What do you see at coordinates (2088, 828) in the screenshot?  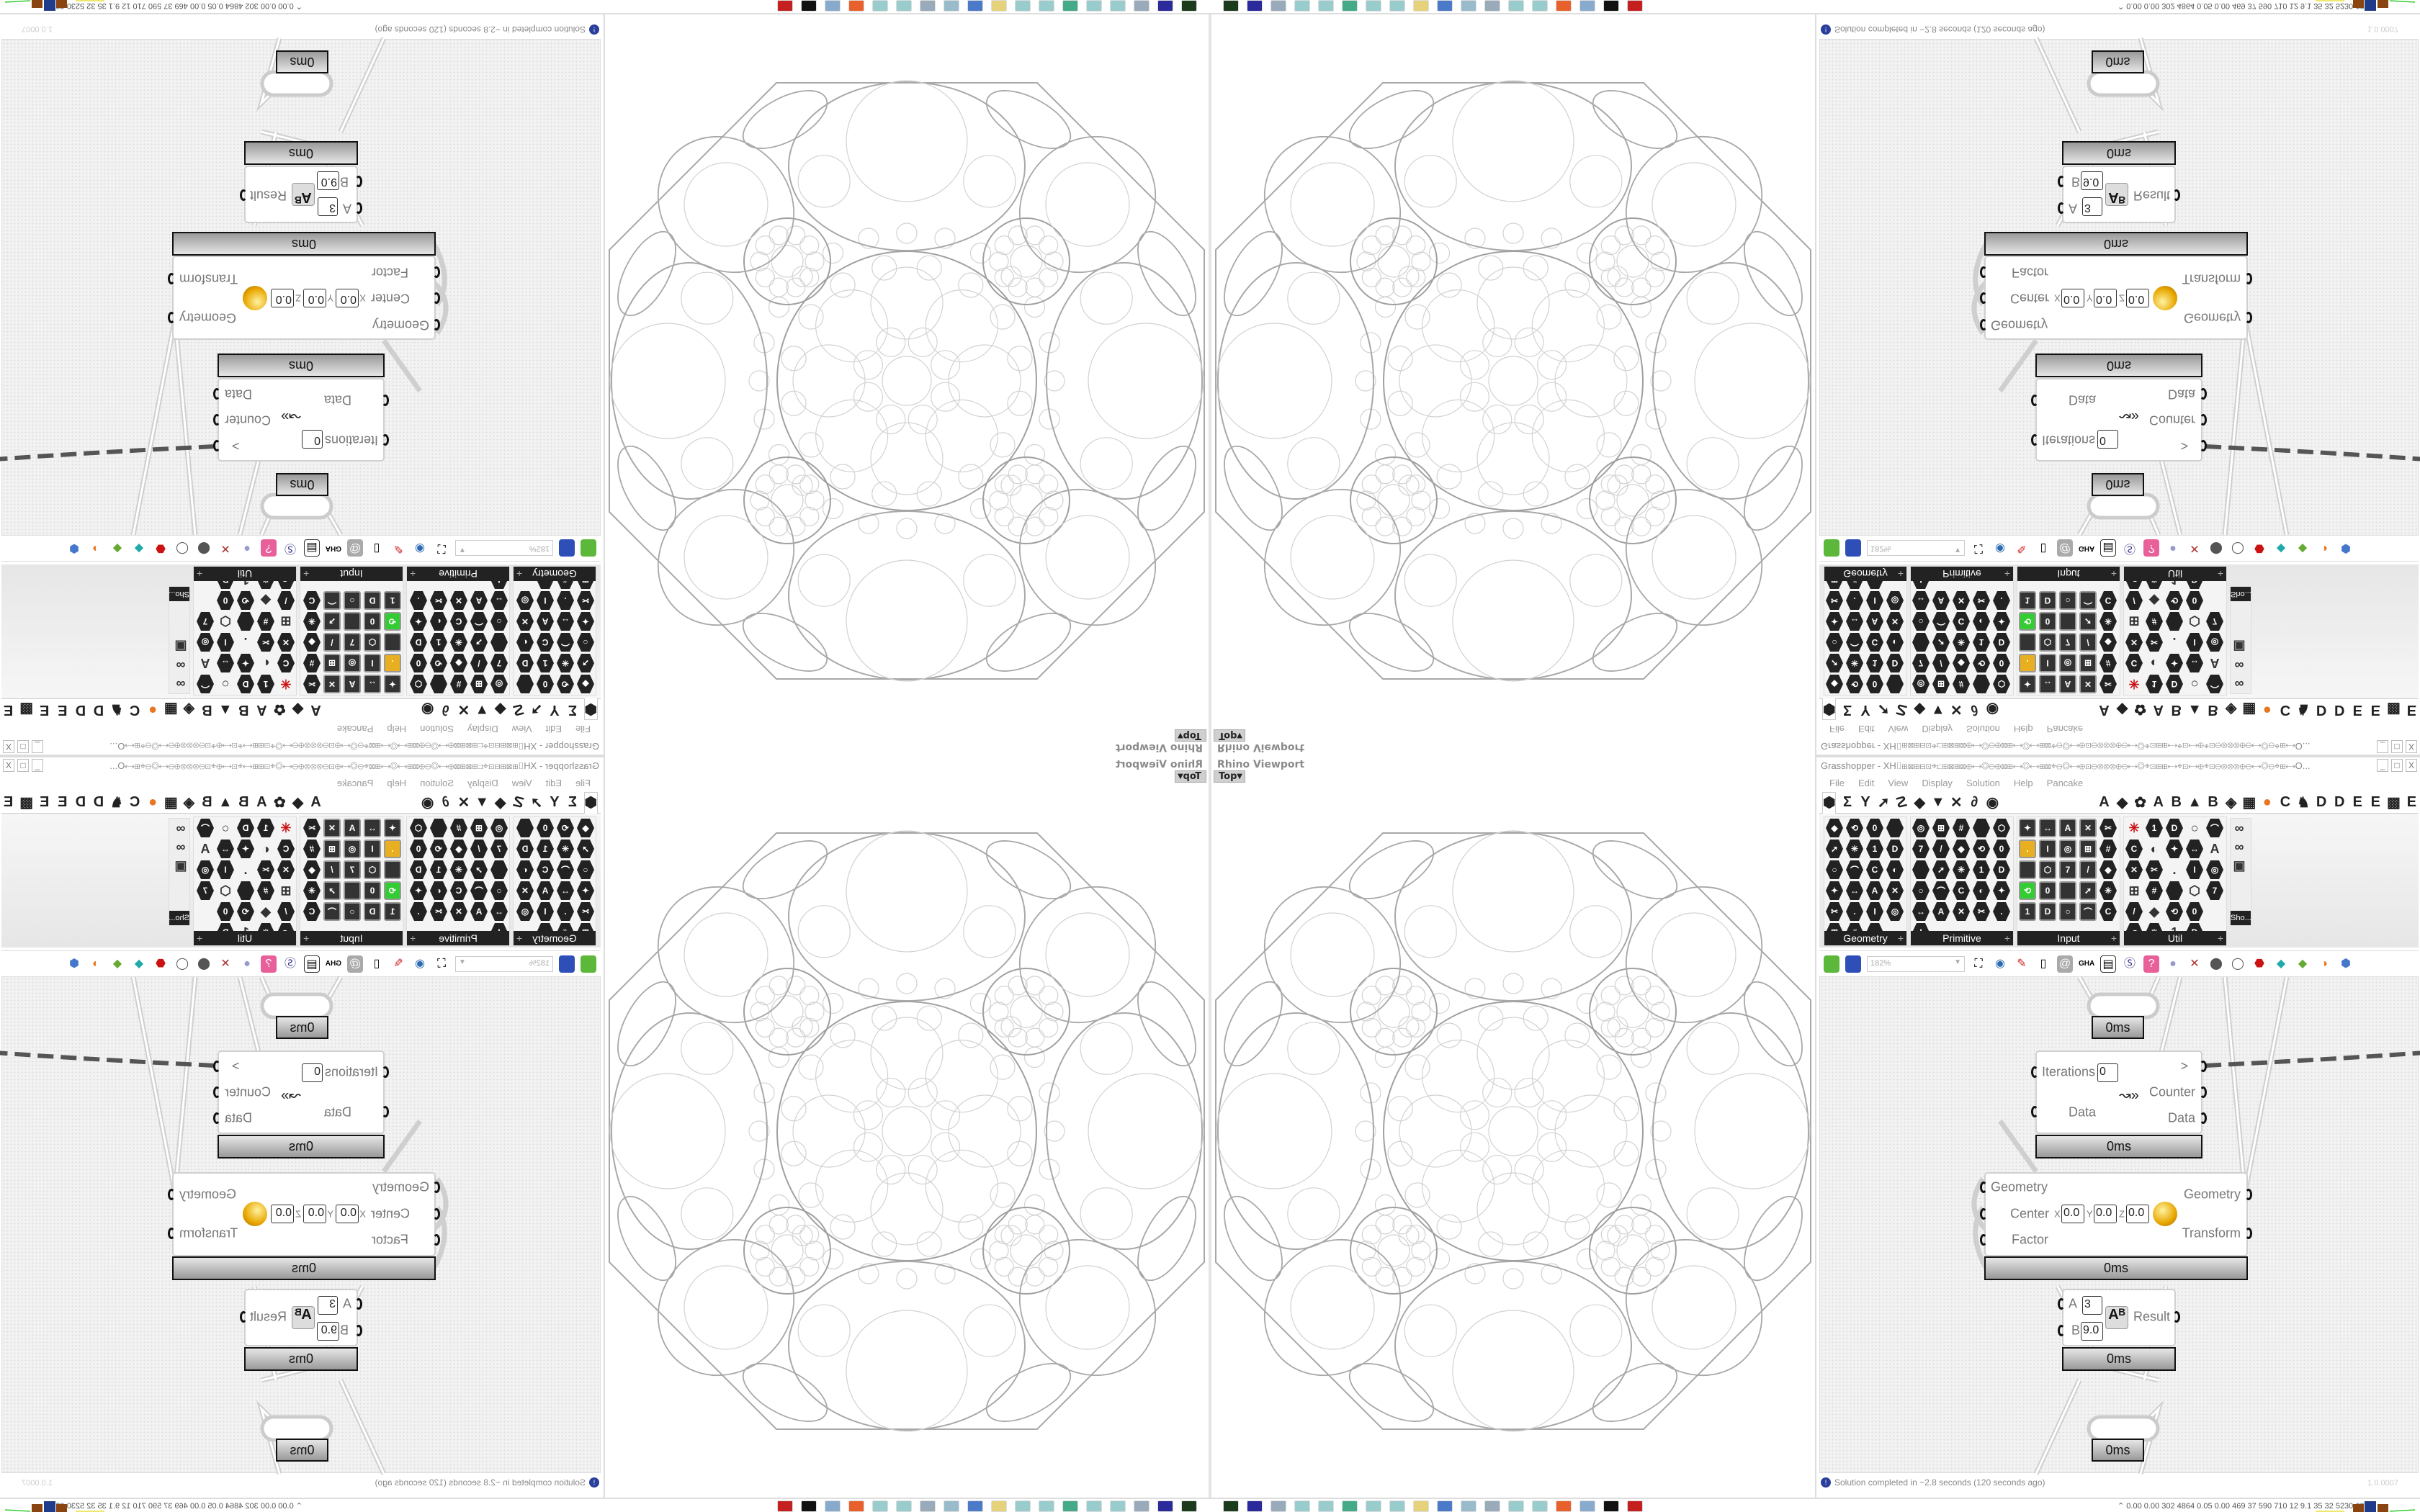 I see `component-icon: ✕` at bounding box center [2088, 828].